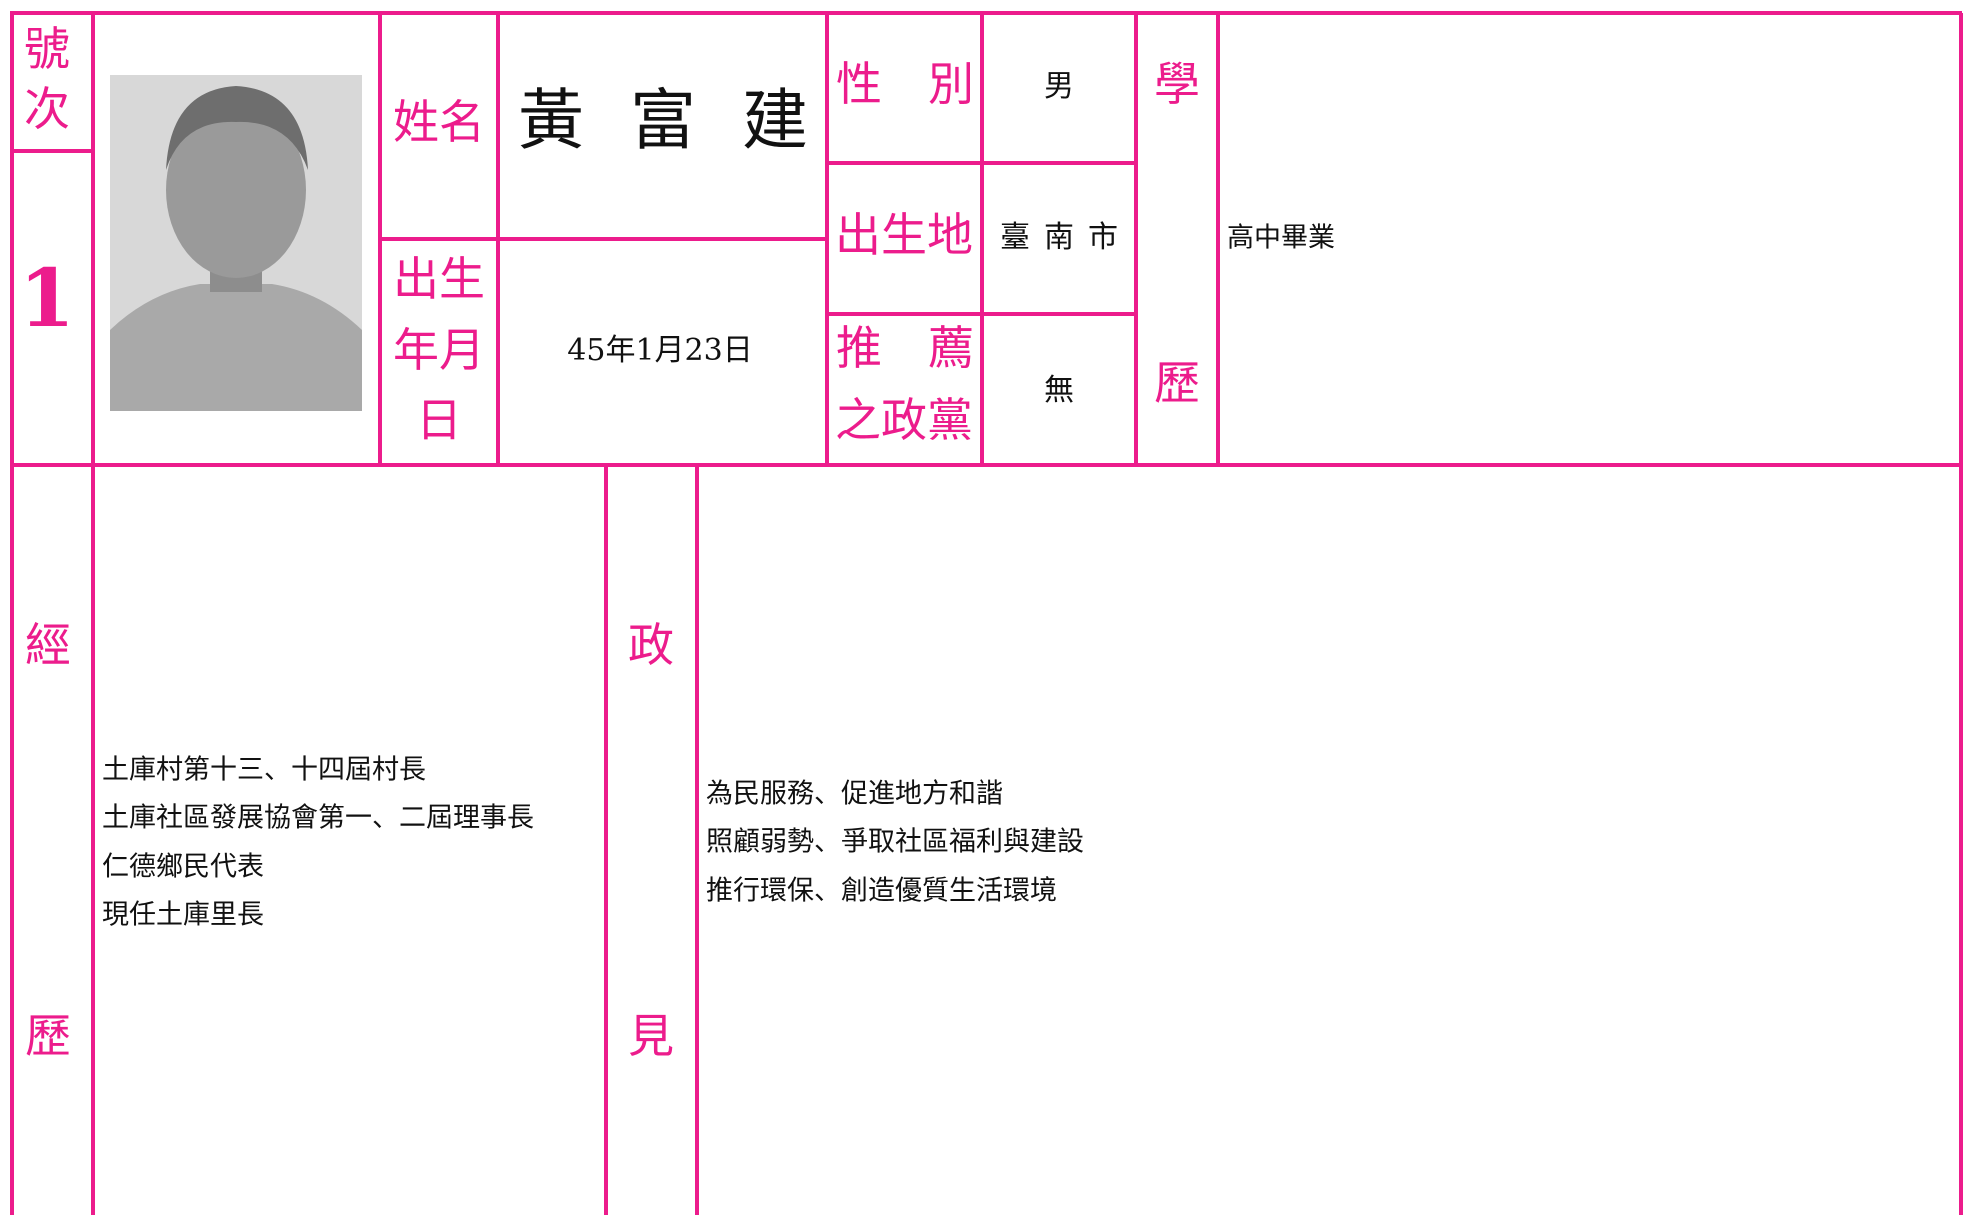  I want to click on party-label: 之政黨, so click(904, 420).